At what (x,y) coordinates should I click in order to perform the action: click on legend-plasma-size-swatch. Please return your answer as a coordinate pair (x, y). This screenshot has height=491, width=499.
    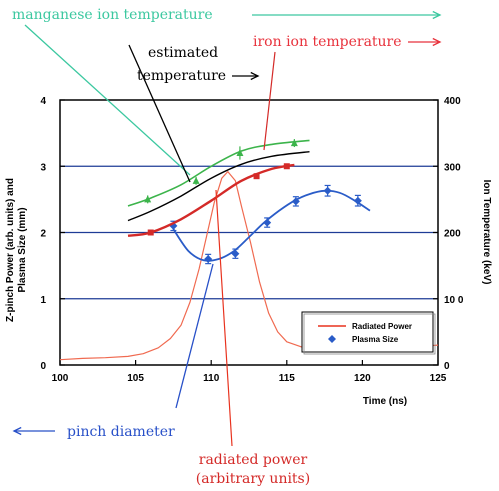
    Looking at the image, I should click on (332, 339).